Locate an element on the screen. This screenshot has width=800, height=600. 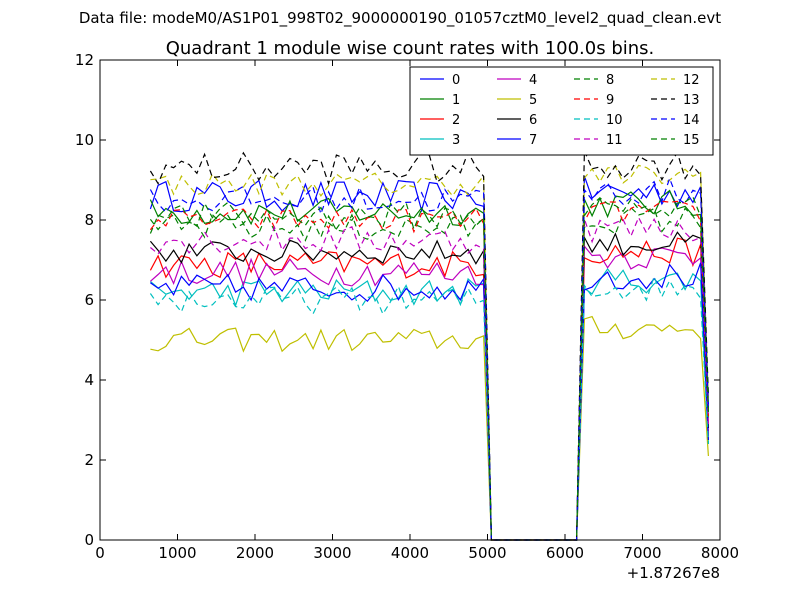
legend-label-8: 8 is located at coordinates (610, 80).